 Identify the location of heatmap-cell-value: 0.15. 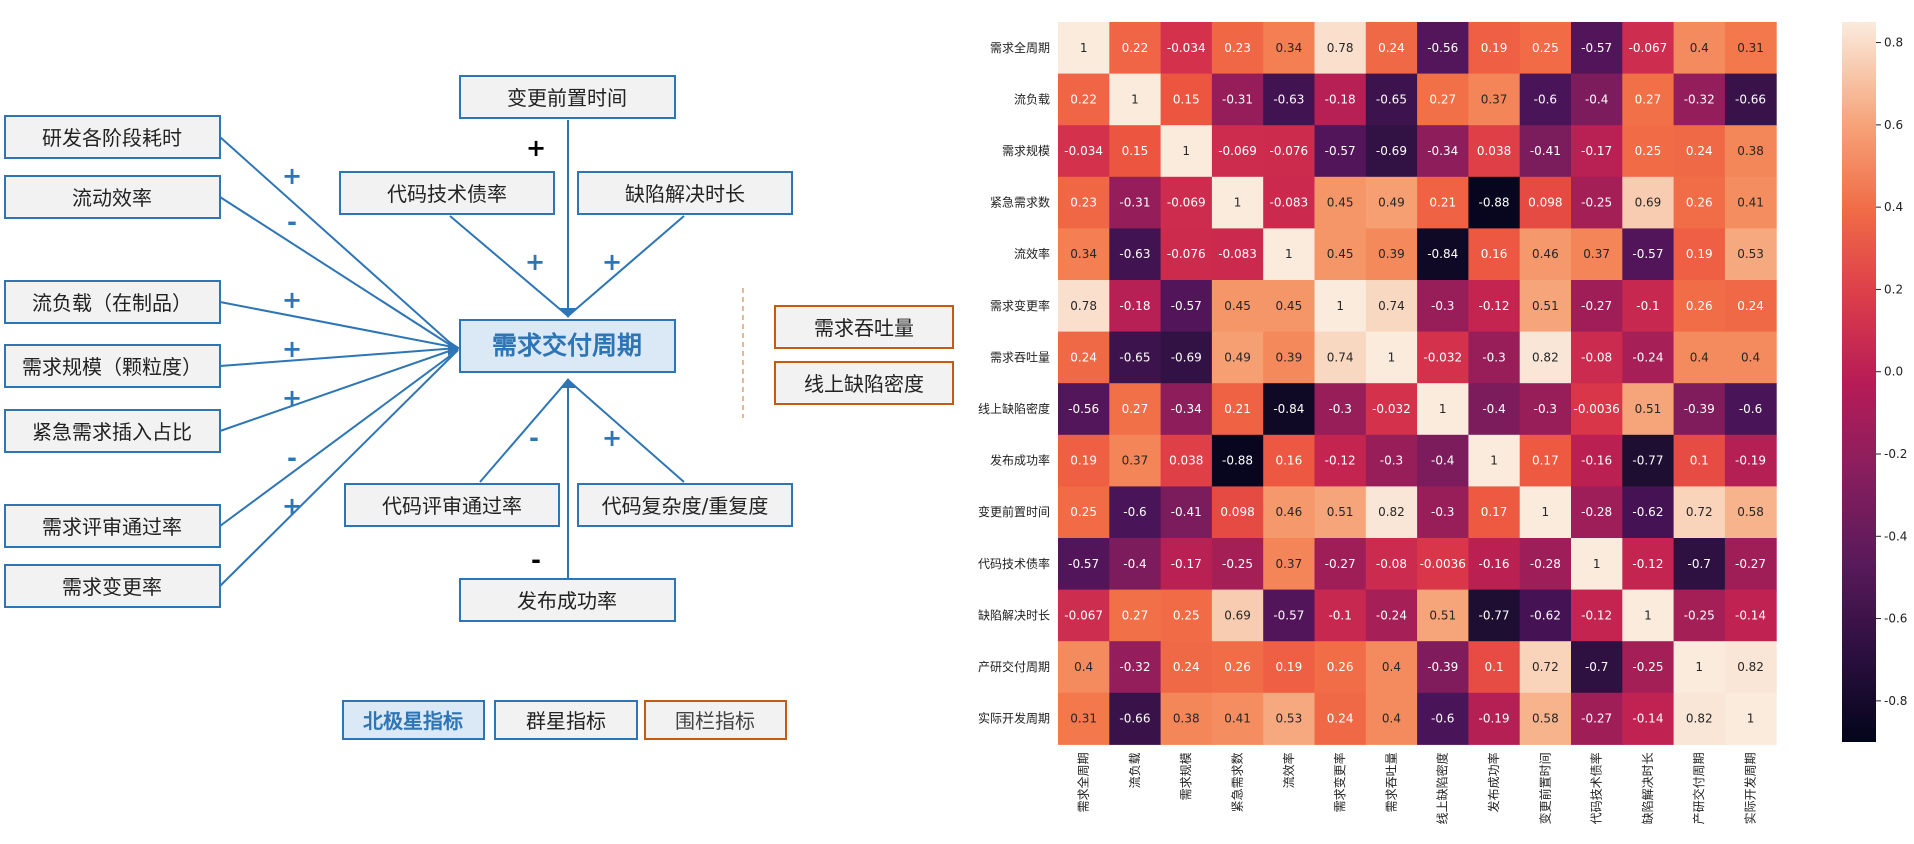
(1135, 151).